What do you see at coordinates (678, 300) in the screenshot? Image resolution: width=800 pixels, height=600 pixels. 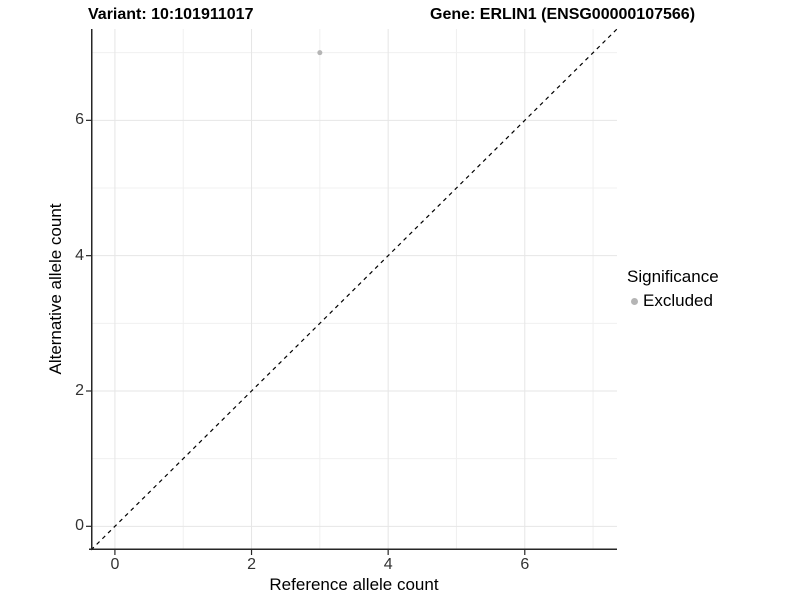 I see `legend-item-label: Excluded` at bounding box center [678, 300].